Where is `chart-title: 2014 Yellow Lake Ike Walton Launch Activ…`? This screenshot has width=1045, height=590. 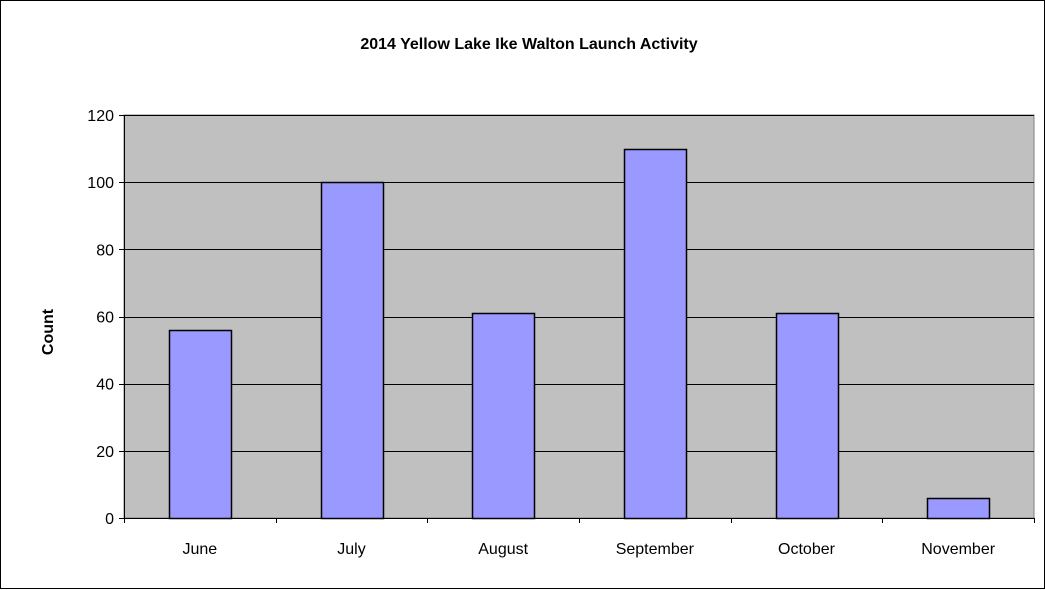
chart-title: 2014 Yellow Lake Ike Walton Launch Activ… is located at coordinates (528, 44).